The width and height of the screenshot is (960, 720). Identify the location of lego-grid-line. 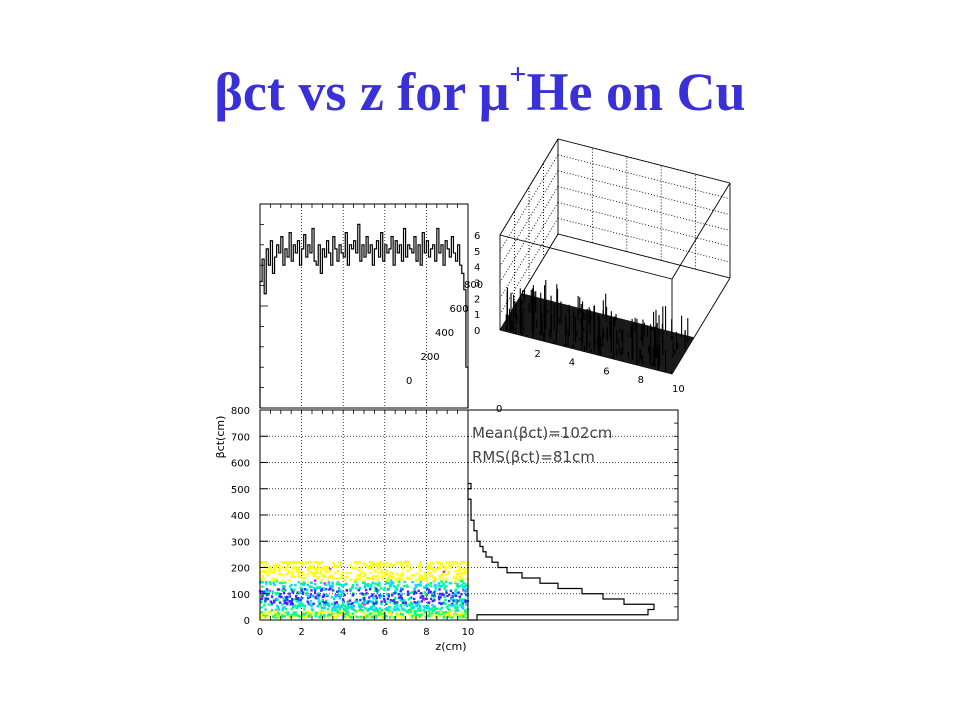
(644, 224).